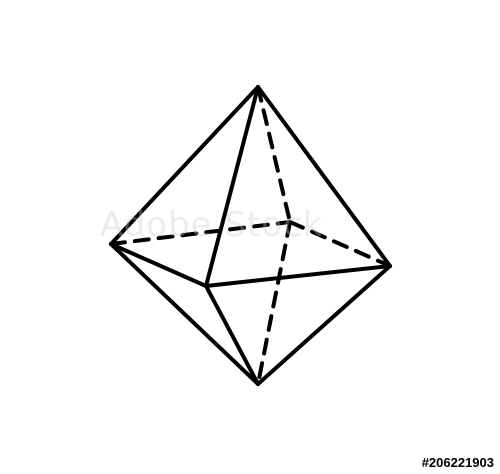 This screenshot has height=474, width=500. I want to click on edge-top-right, so click(324, 176).